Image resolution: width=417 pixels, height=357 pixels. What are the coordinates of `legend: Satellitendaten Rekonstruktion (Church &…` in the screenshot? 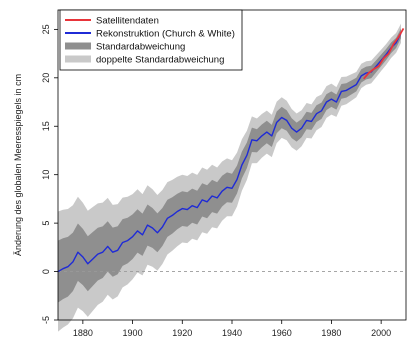 It's located at (151, 40).